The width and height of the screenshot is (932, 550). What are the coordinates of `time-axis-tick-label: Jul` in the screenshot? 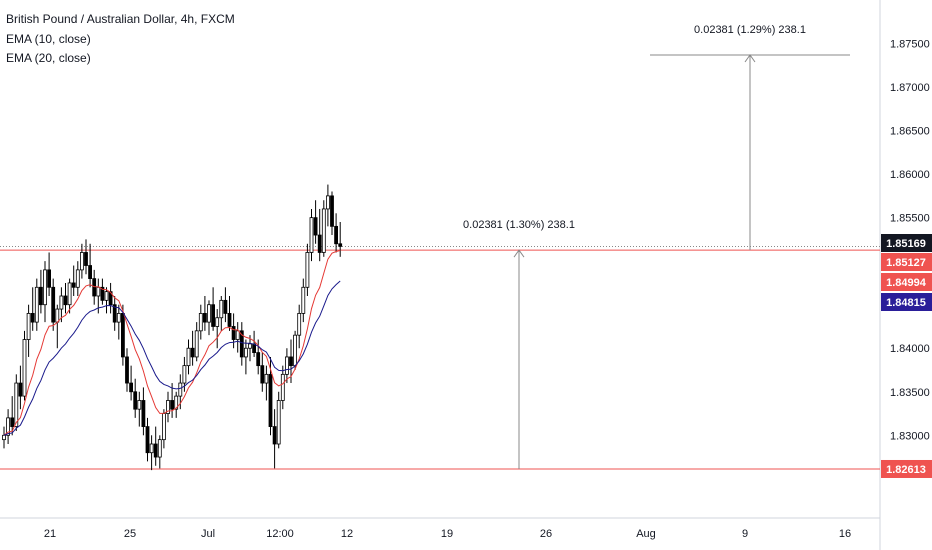 It's located at (208, 534).